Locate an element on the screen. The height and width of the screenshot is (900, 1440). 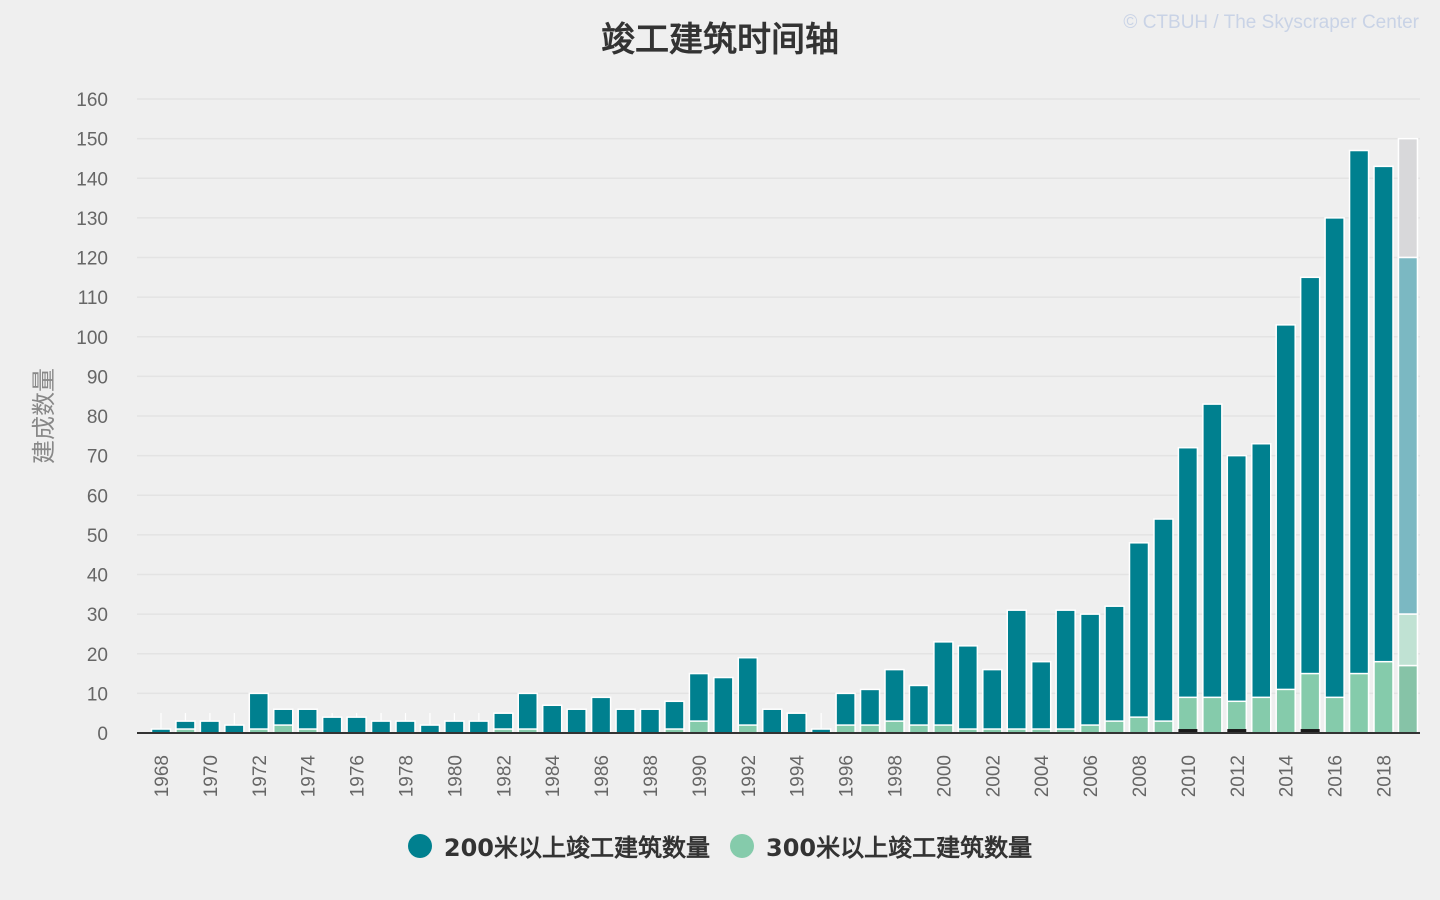
x-tick-label: 2014 is located at coordinates (1287, 776).